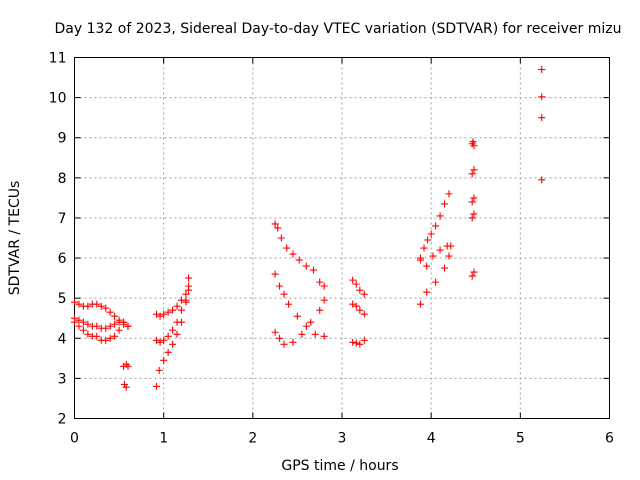  What do you see at coordinates (62, 179) in the screenshot?
I see `y-tick-label: 8` at bounding box center [62, 179].